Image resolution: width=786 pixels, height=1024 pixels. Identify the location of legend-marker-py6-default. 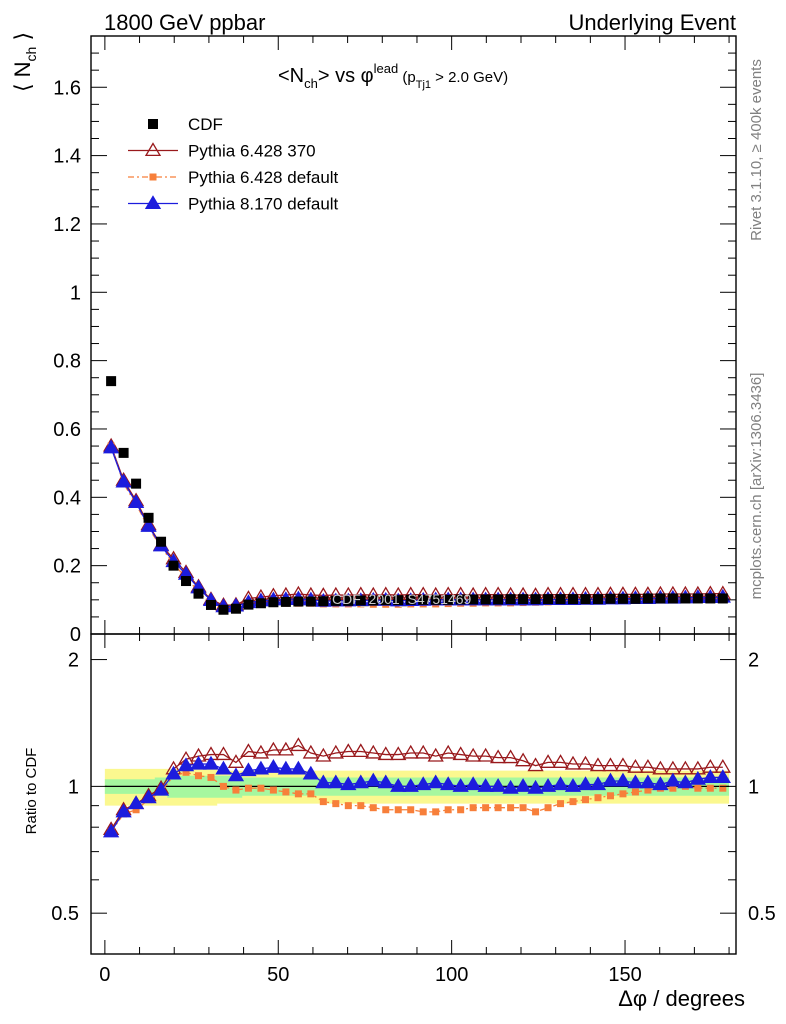
(153, 177).